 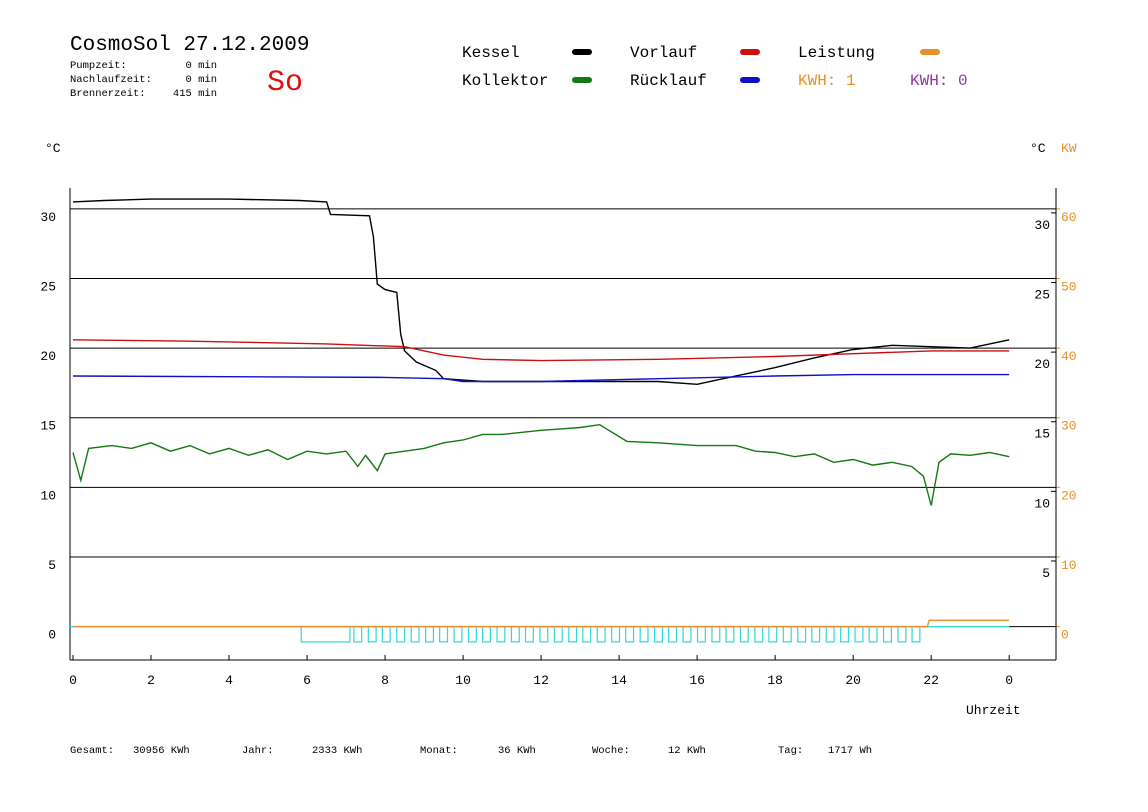 I want to click on legend-label: Leistung, so click(x=836, y=53).